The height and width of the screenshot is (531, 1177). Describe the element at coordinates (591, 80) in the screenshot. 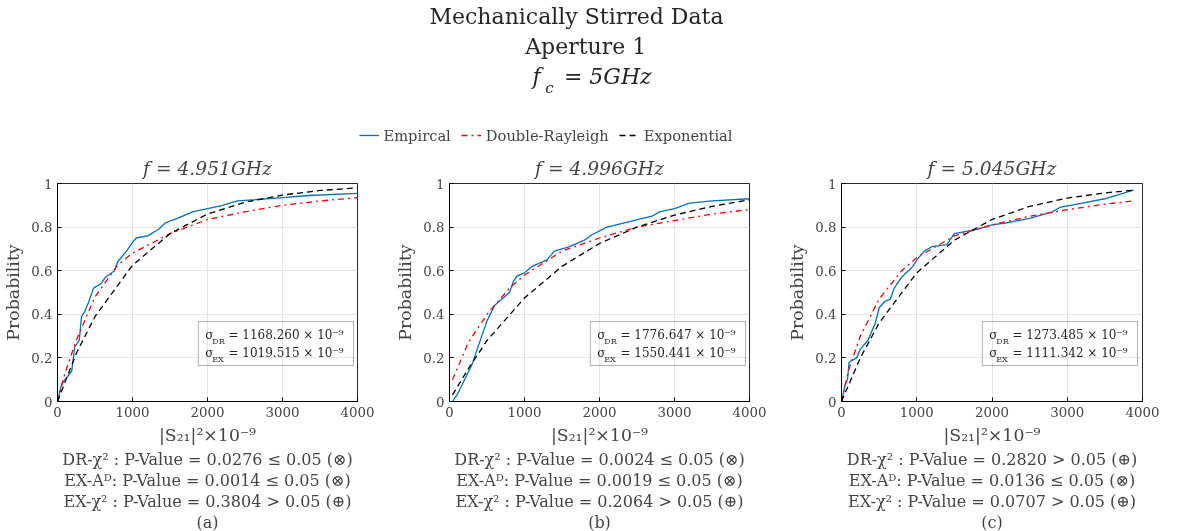

I see `text: fc = 5GHz` at that location.